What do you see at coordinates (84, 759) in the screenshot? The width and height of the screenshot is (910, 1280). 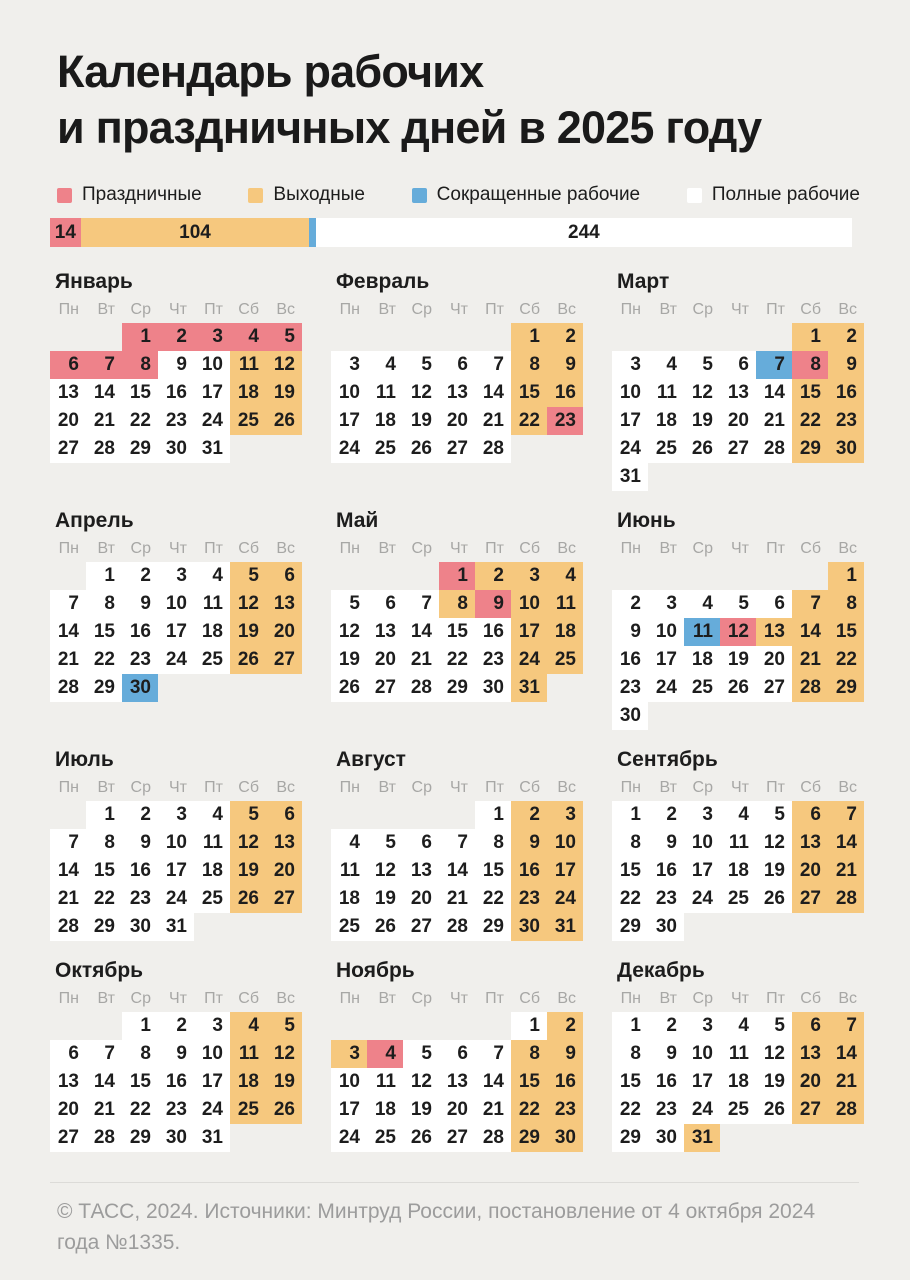 I see `month-title: Июль` at bounding box center [84, 759].